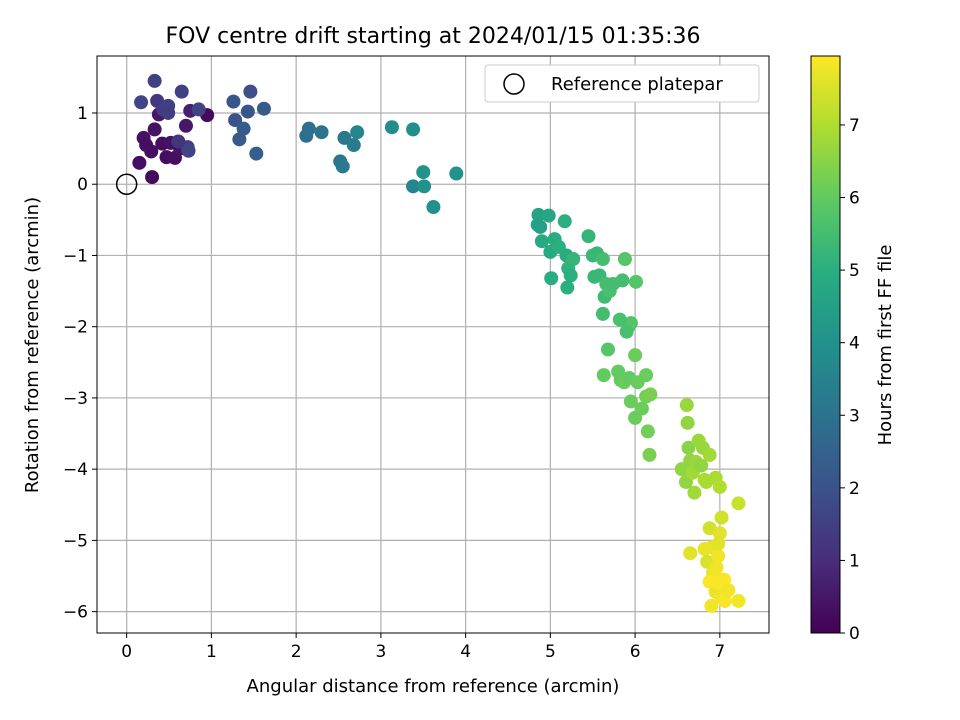 The image size is (960, 720). Describe the element at coordinates (75, 256) in the screenshot. I see `y-tick-label: −1` at that location.